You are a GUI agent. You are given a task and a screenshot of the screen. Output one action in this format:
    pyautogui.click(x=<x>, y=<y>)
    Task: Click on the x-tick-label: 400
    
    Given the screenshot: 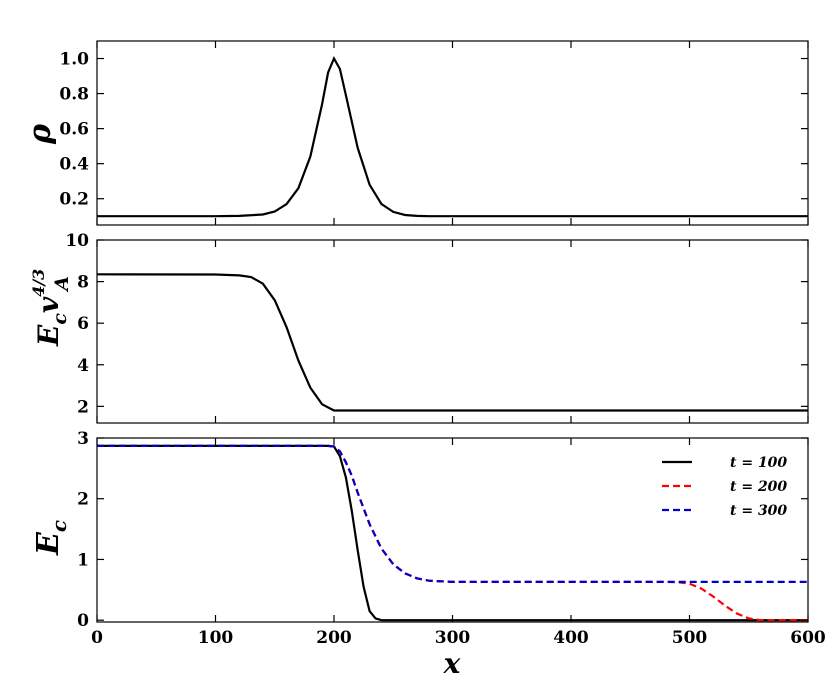 What is the action you would take?
    pyautogui.click(x=571, y=638)
    